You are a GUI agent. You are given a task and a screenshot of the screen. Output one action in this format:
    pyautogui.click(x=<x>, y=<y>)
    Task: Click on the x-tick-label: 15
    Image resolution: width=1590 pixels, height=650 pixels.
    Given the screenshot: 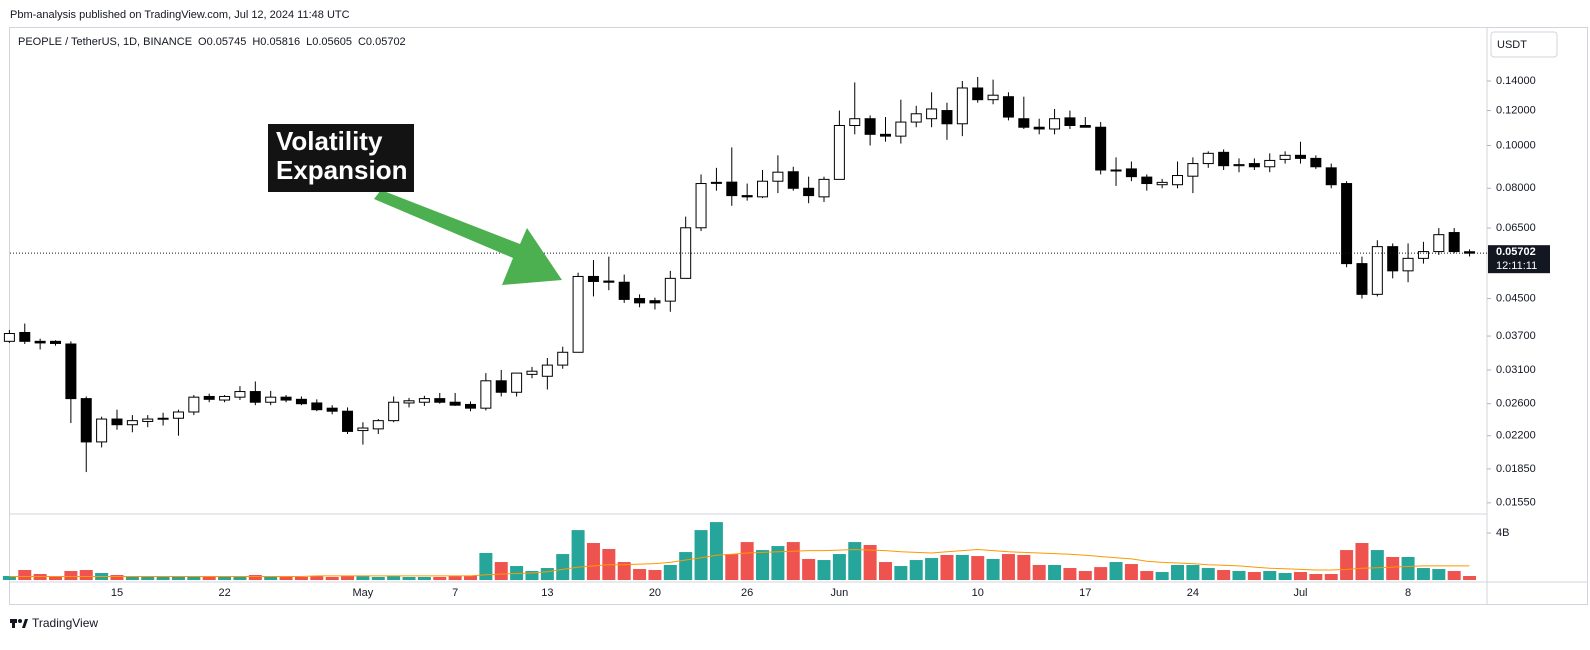 What is the action you would take?
    pyautogui.click(x=117, y=593)
    